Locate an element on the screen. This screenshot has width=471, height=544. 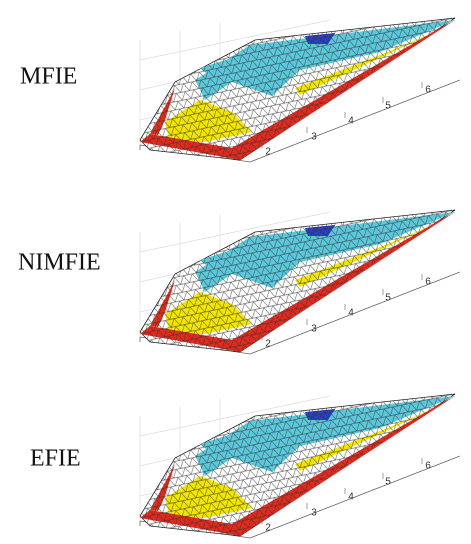
panel-label: MFIE is located at coordinates (48, 77).